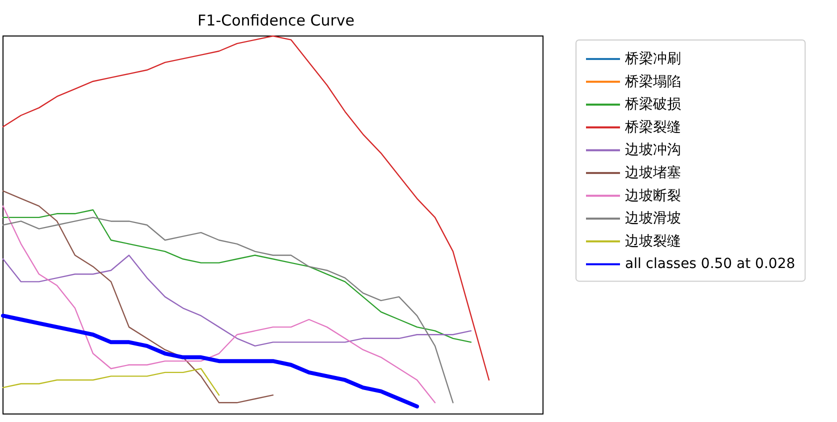 The width and height of the screenshot is (837, 422). Describe the element at coordinates (653, 241) in the screenshot. I see `legend-label: 边坡裂缝` at that location.